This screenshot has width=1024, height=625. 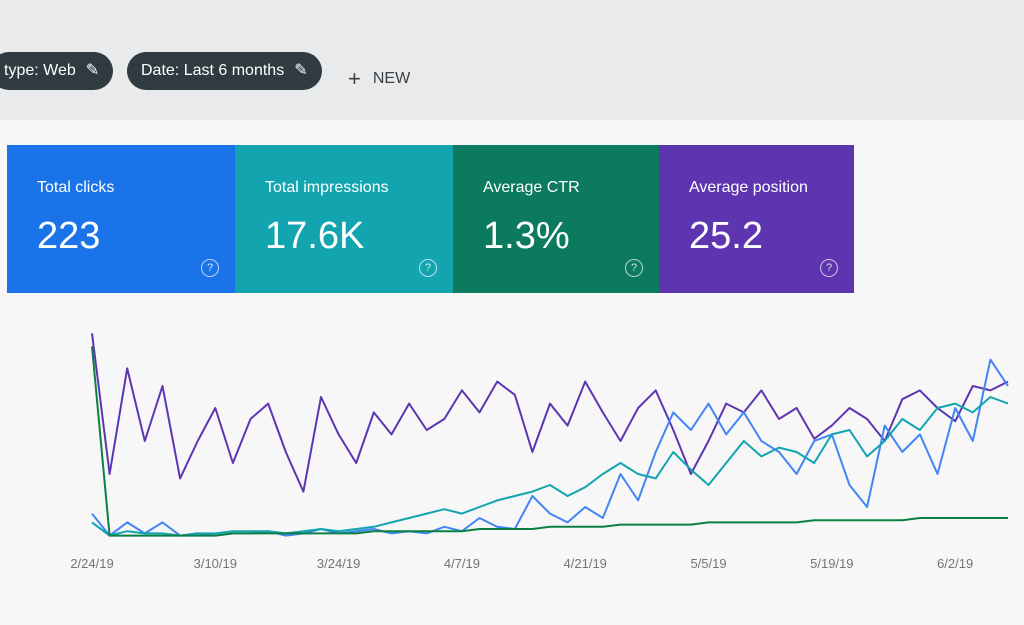 What do you see at coordinates (40, 70) in the screenshot?
I see `chip-label: type: Web` at bounding box center [40, 70].